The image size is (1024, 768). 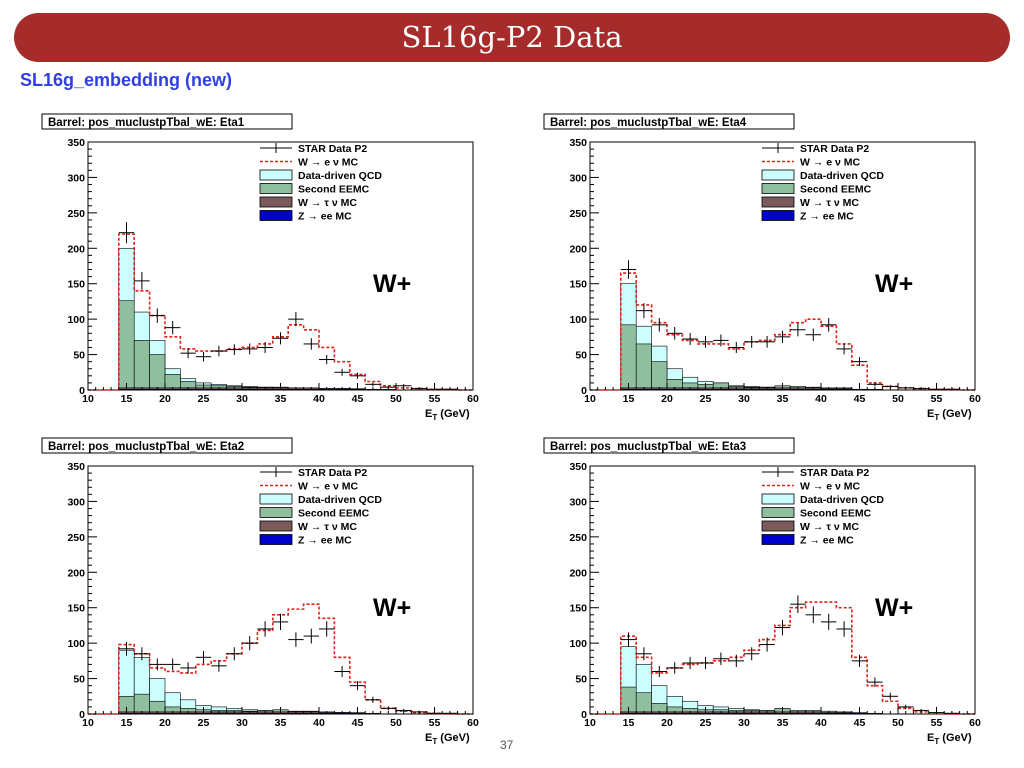 What do you see at coordinates (280, 659) in the screenshot?
I see `line-w-enu-mc` at bounding box center [280, 659].